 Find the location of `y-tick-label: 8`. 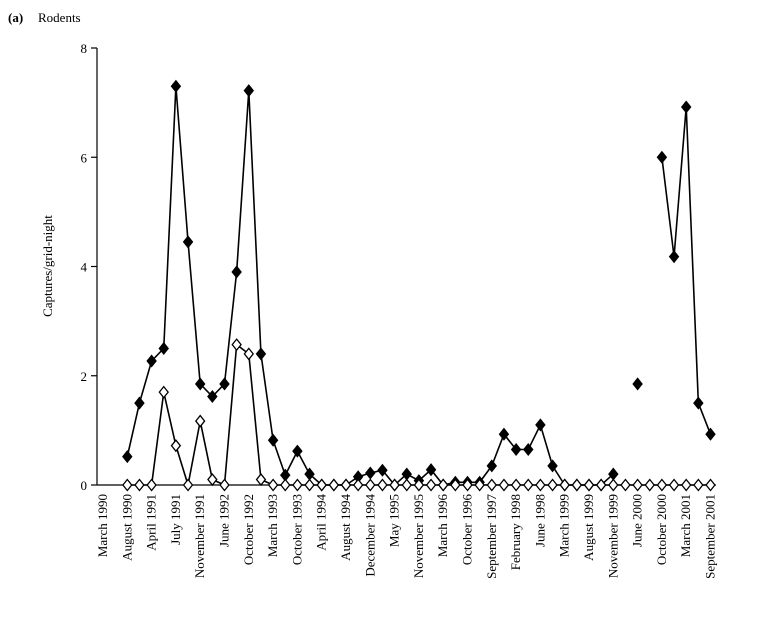

y-tick-label: 8 is located at coordinates (84, 48).